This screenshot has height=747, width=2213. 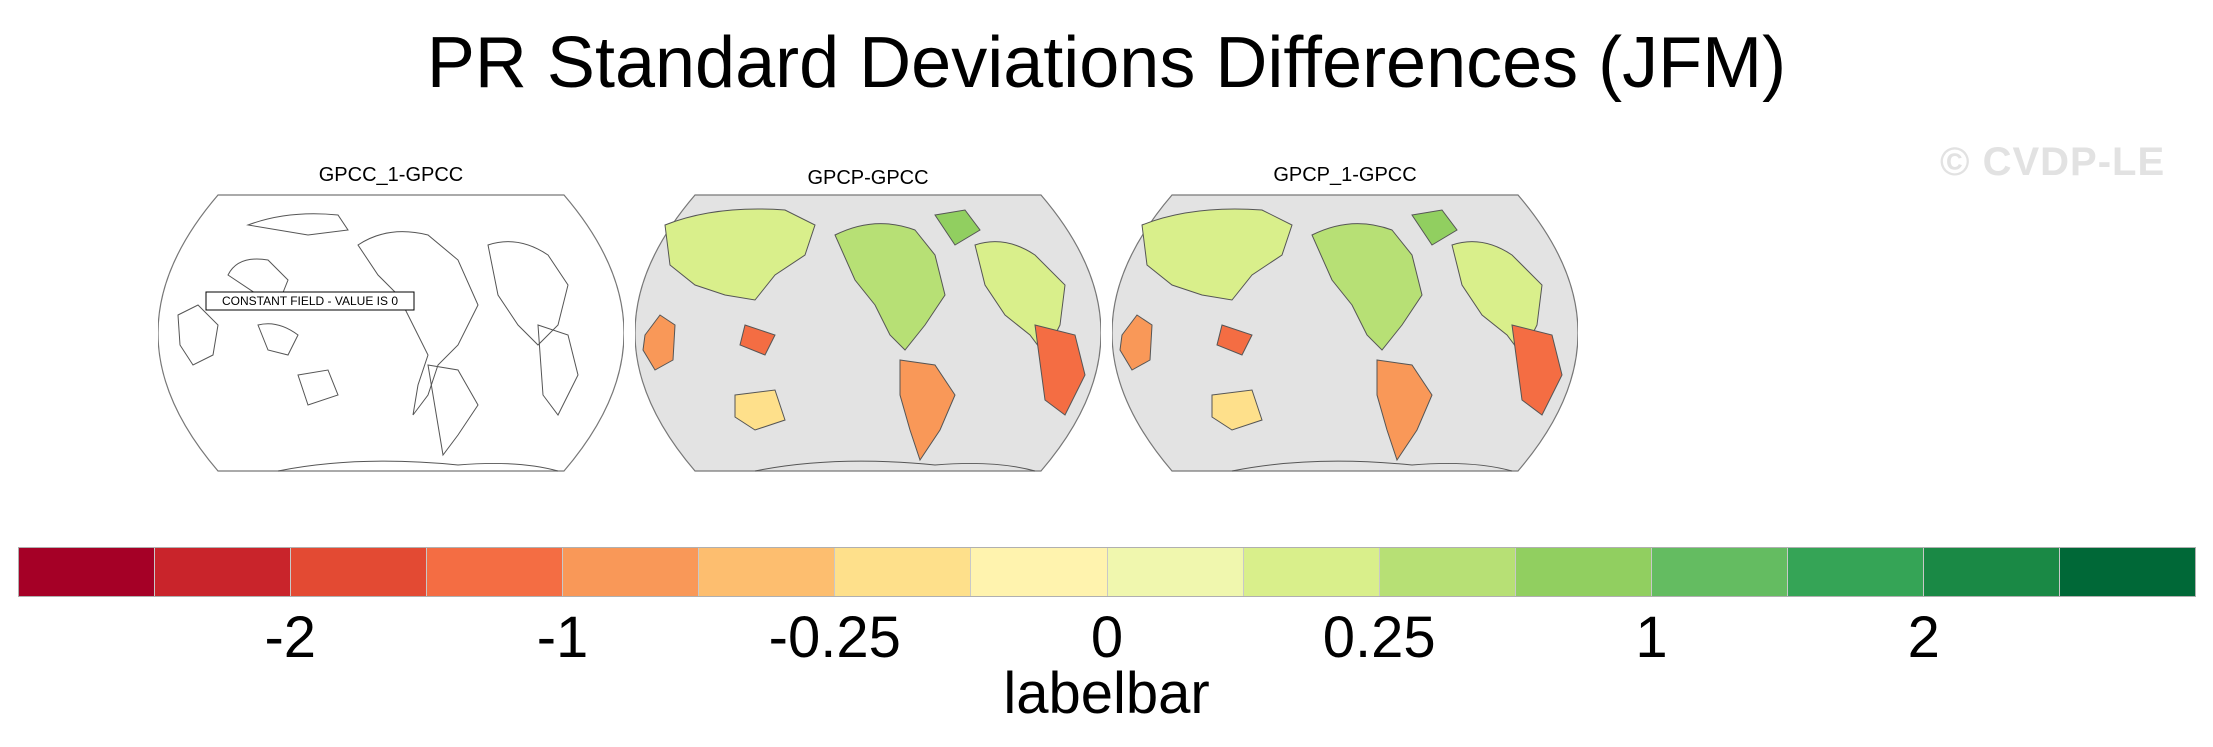 I want to click on colorbar-tick-label: 0, so click(x=1107, y=637).